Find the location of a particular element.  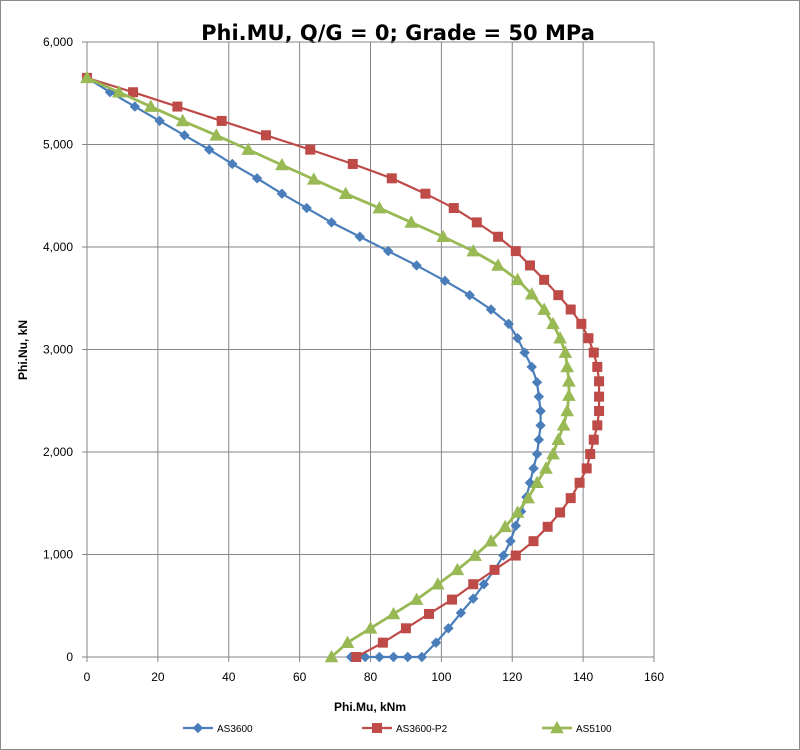

y-tick-label: 0 is located at coordinates (69, 657).